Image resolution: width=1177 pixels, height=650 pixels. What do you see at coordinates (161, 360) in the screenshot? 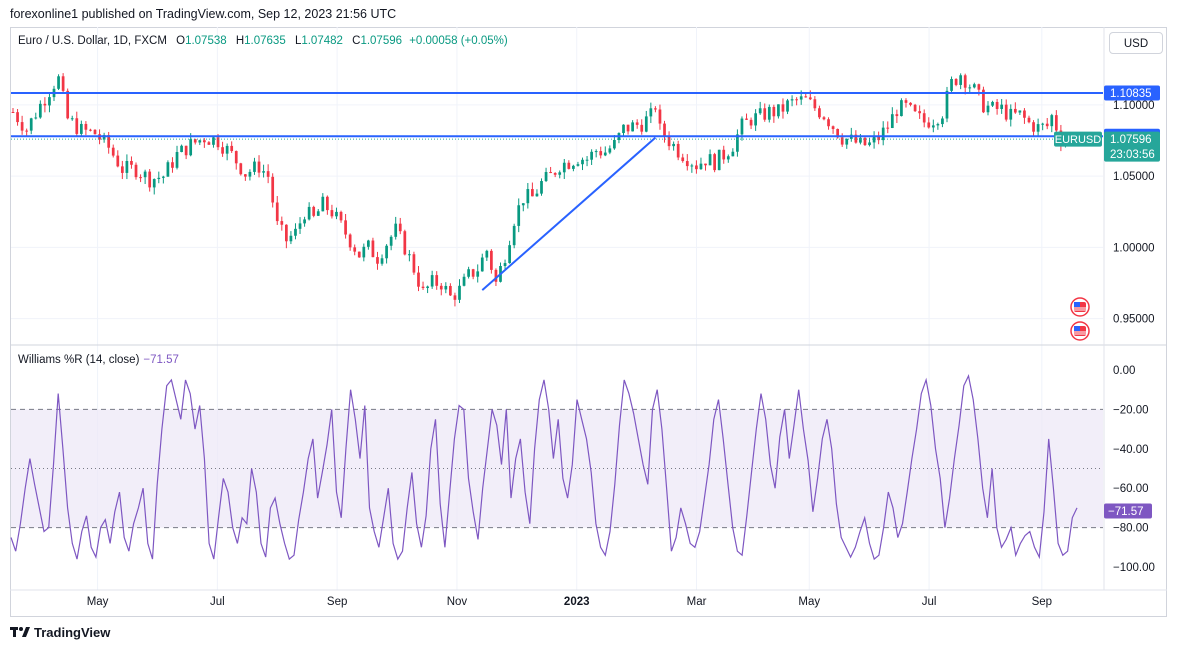
I see `indicator-value: −71.57` at bounding box center [161, 360].